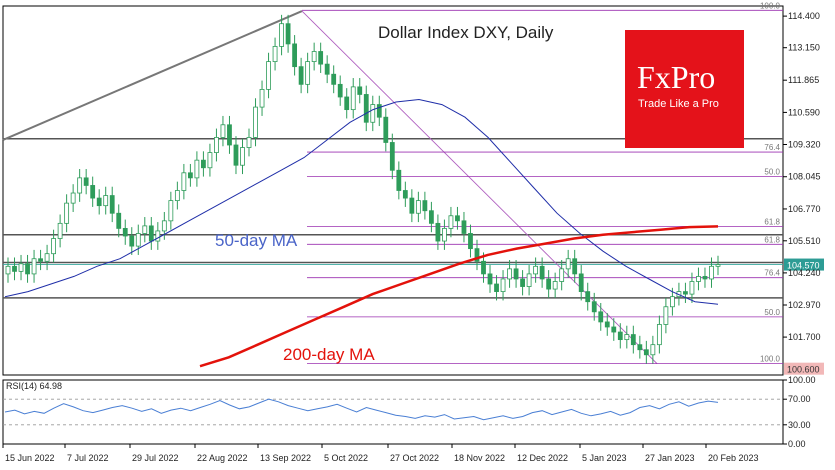 This screenshot has height=470, width=835. Describe the element at coordinates (152, 75) in the screenshot. I see `trend-line` at that location.